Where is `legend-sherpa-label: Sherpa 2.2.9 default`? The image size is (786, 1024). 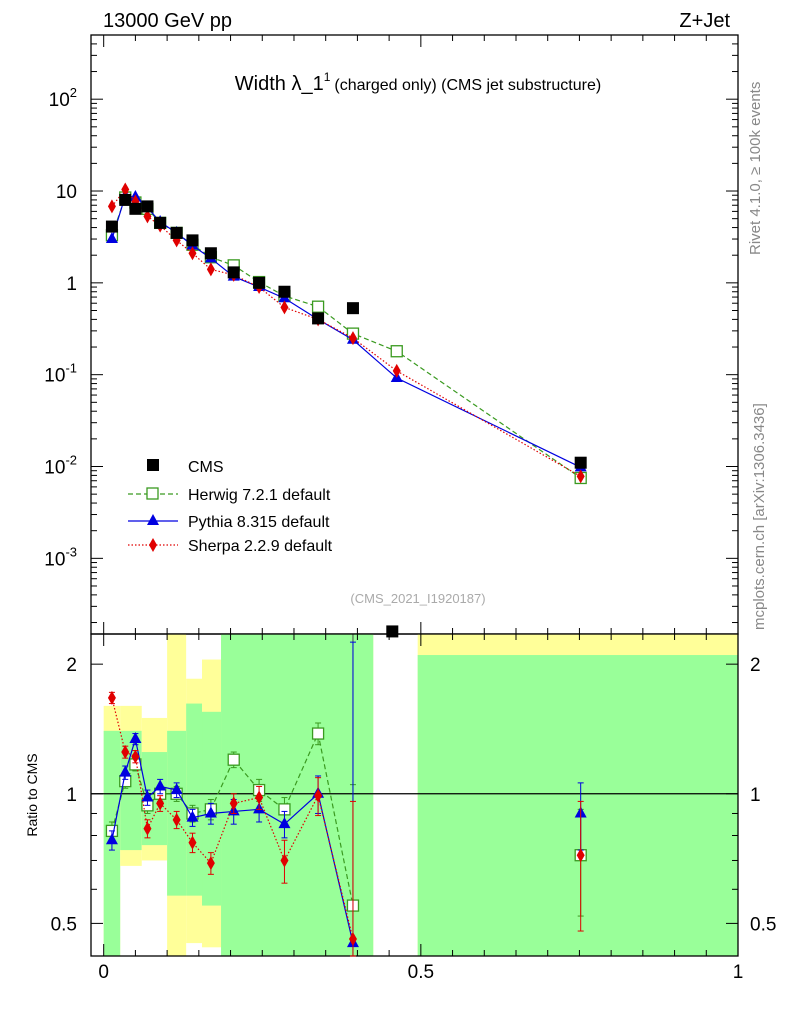 legend-sherpa-label: Sherpa 2.2.9 default is located at coordinates (260, 546).